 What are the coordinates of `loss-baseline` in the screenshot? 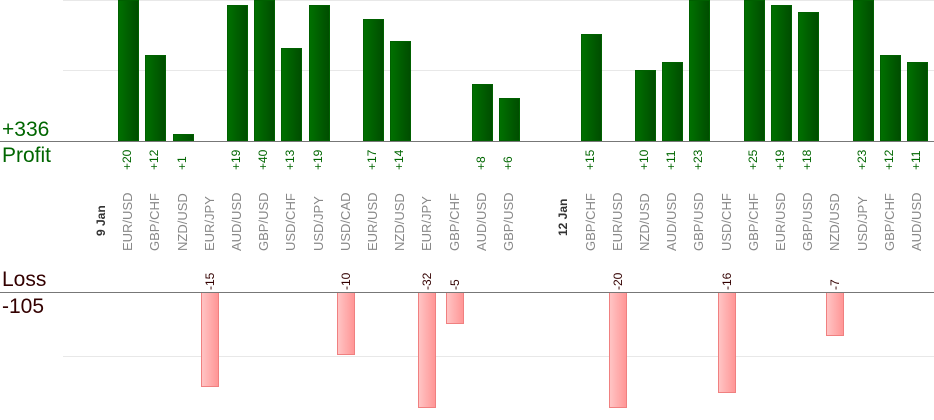 It's located at (467, 292).